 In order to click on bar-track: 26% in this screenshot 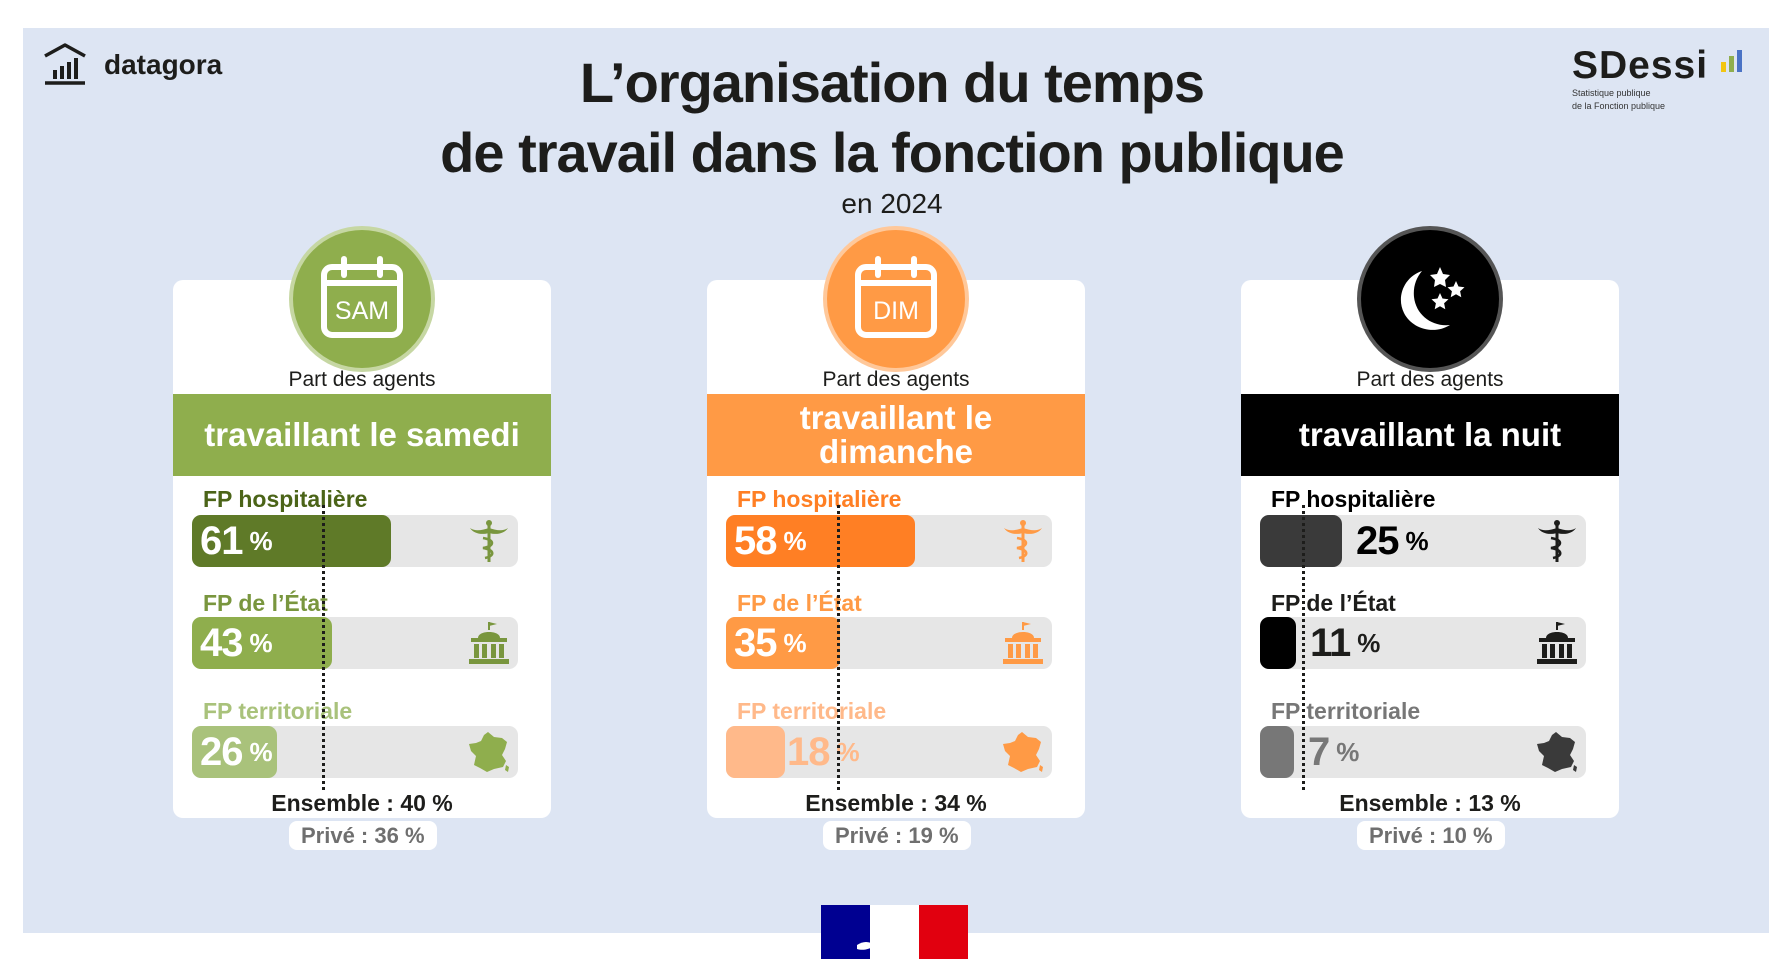, I will do `click(355, 752)`.